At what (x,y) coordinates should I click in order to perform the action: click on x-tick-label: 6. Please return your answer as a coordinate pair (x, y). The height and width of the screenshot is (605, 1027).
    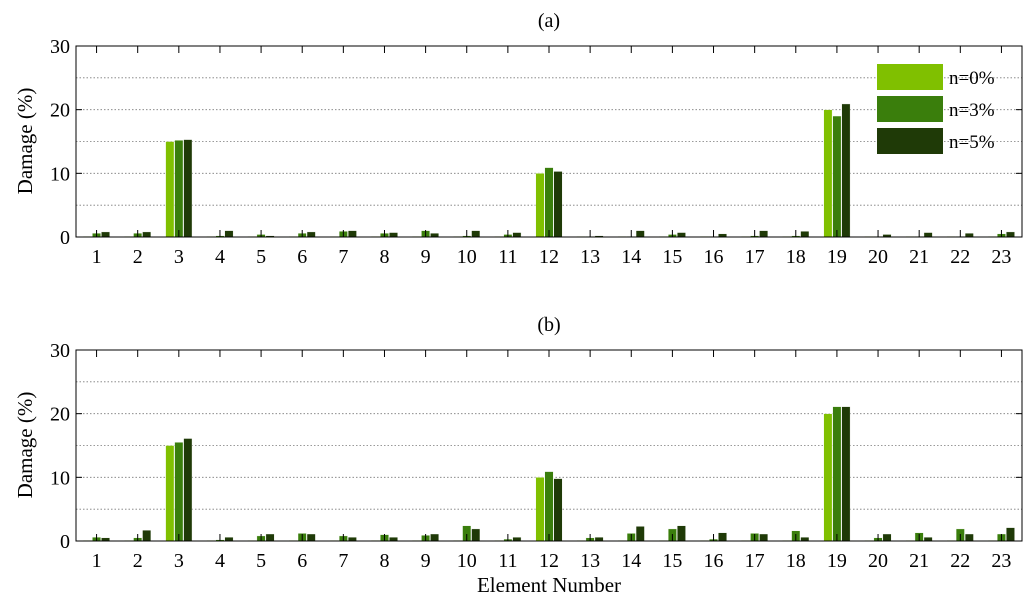
    Looking at the image, I should click on (302, 257).